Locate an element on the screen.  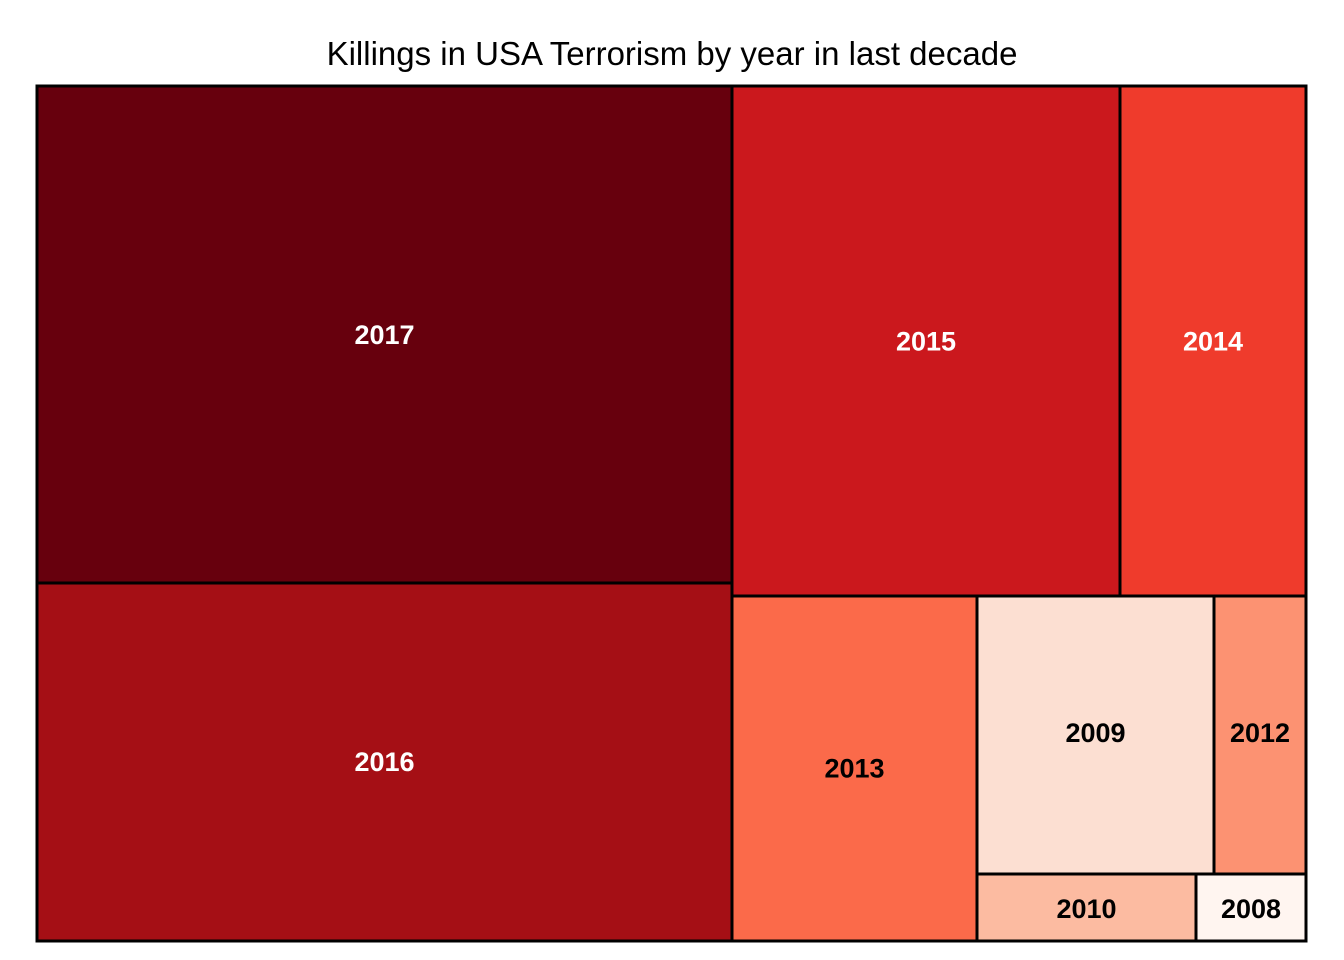
treemap-tile-2008: 2008 is located at coordinates (1251, 907).